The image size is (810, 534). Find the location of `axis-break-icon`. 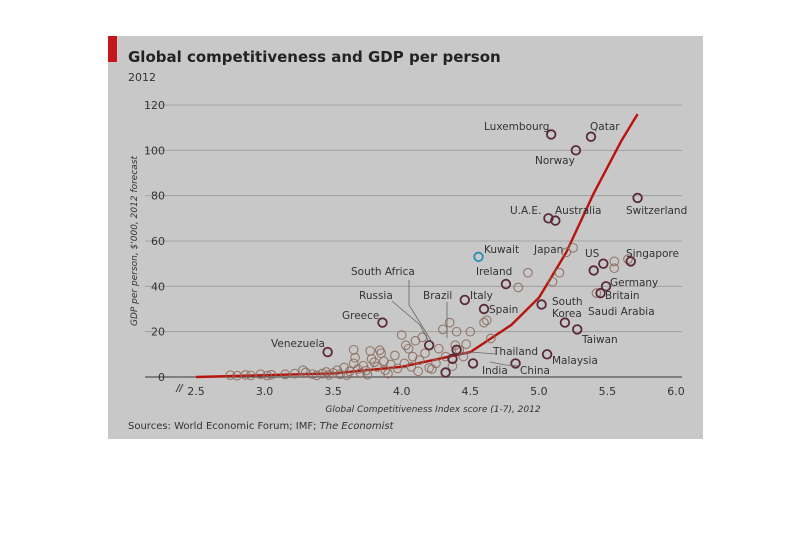

axis-break-icon is located at coordinates (179, 388).